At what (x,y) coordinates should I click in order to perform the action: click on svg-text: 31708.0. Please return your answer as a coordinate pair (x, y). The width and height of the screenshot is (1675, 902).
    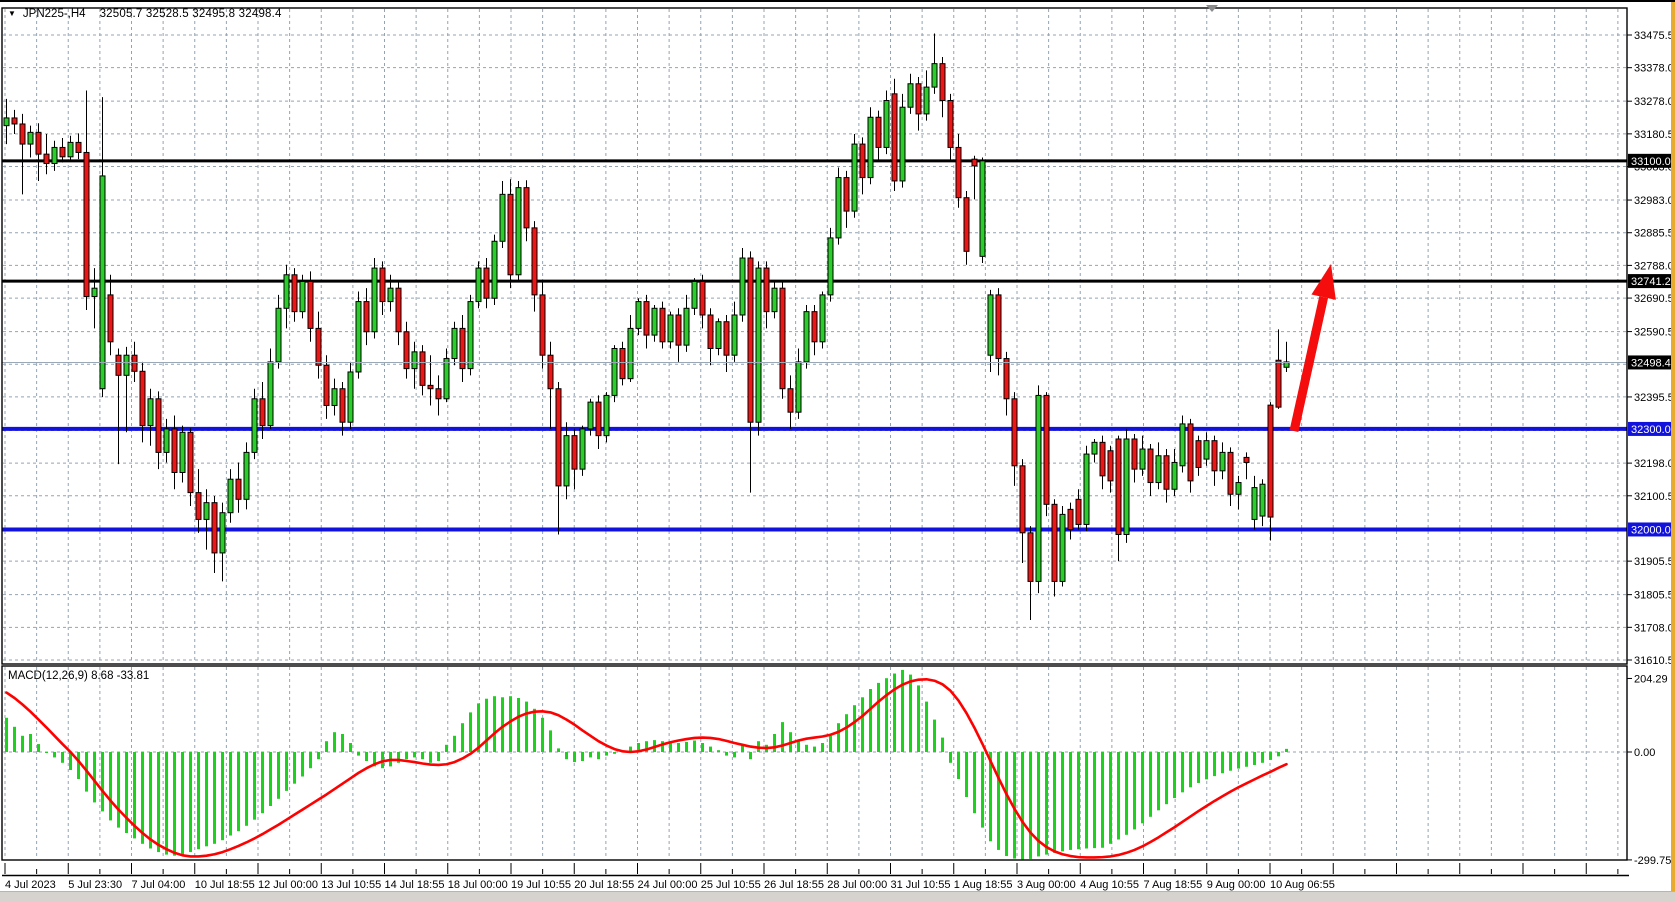
    Looking at the image, I should click on (1654, 628).